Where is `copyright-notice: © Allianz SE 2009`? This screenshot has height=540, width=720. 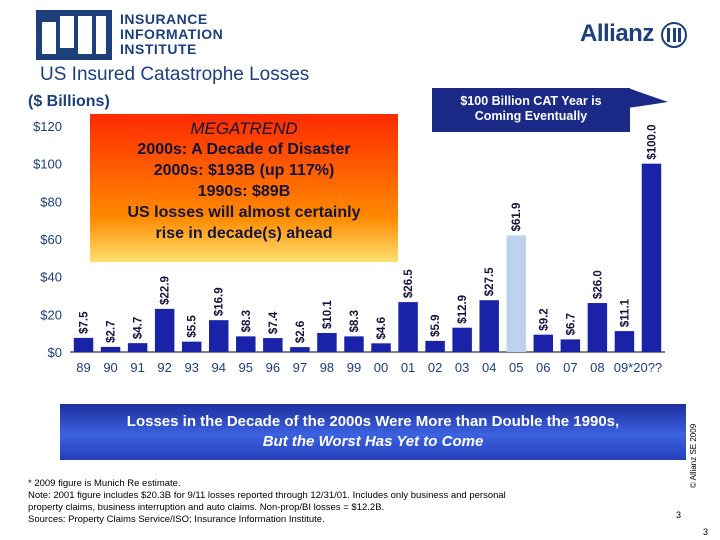 copyright-notice: © Allianz SE 2009 is located at coordinates (693, 455).